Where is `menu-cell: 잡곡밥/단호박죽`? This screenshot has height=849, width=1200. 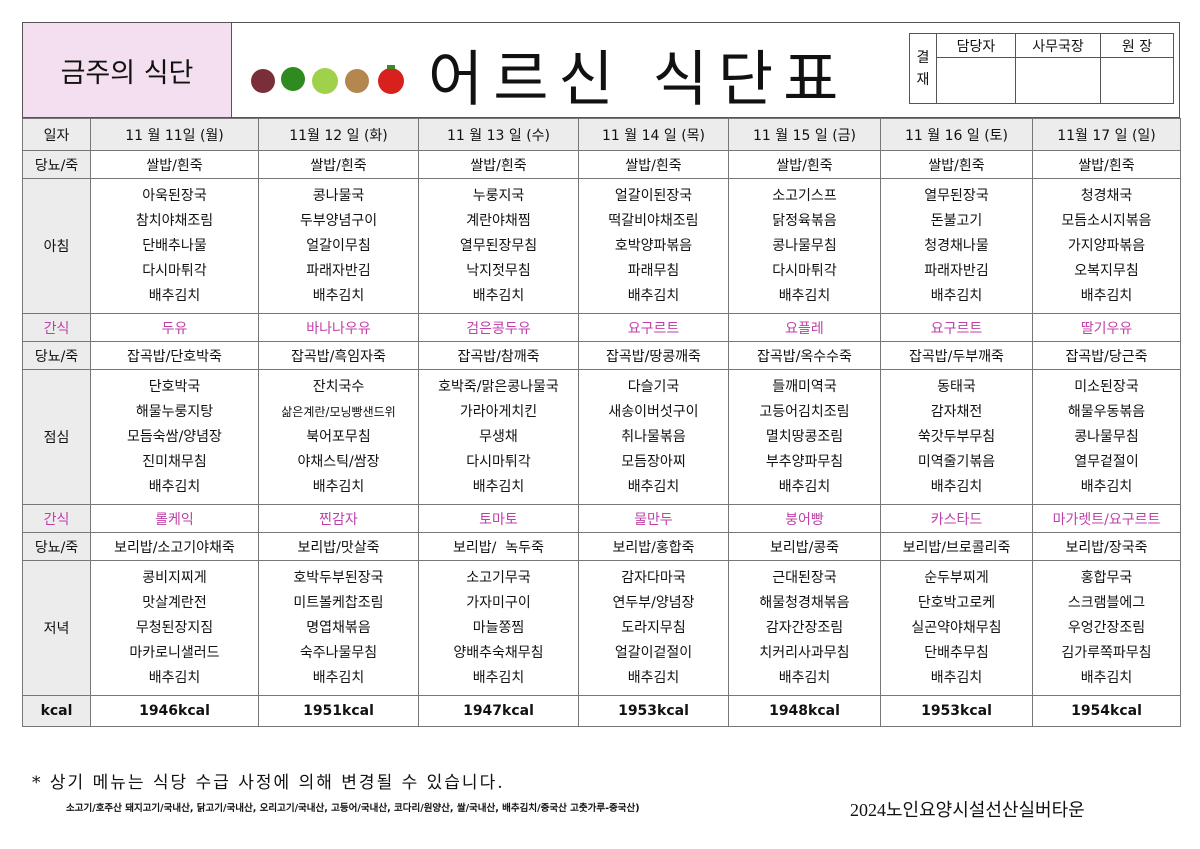
menu-cell: 잡곡밥/단호박죽 is located at coordinates (174, 355).